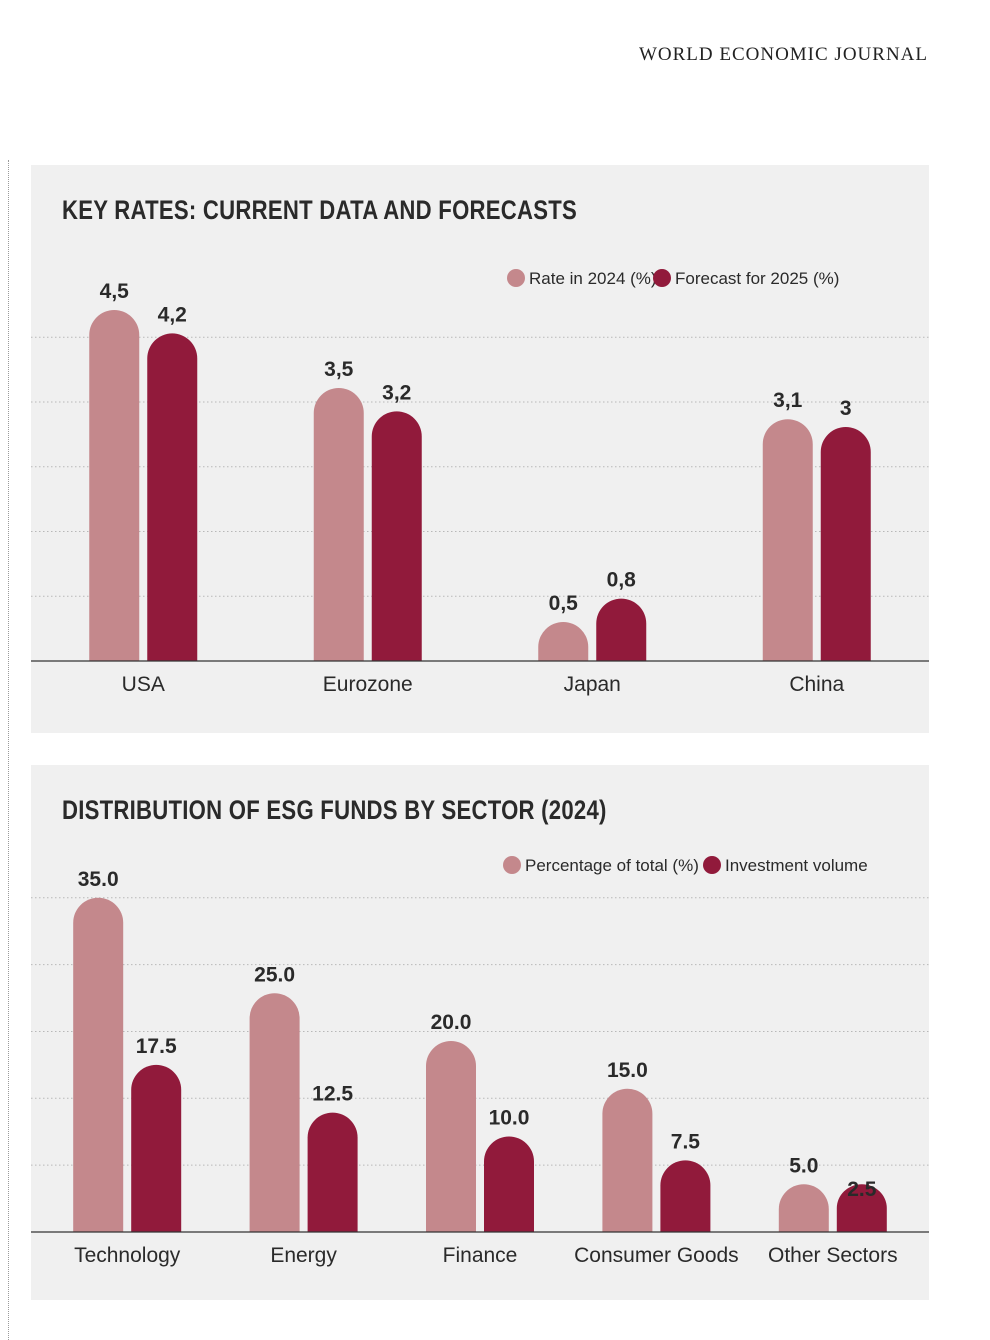 The image size is (990, 1340). Describe the element at coordinates (127, 1255) in the screenshot. I see `category-label: Technology` at that location.